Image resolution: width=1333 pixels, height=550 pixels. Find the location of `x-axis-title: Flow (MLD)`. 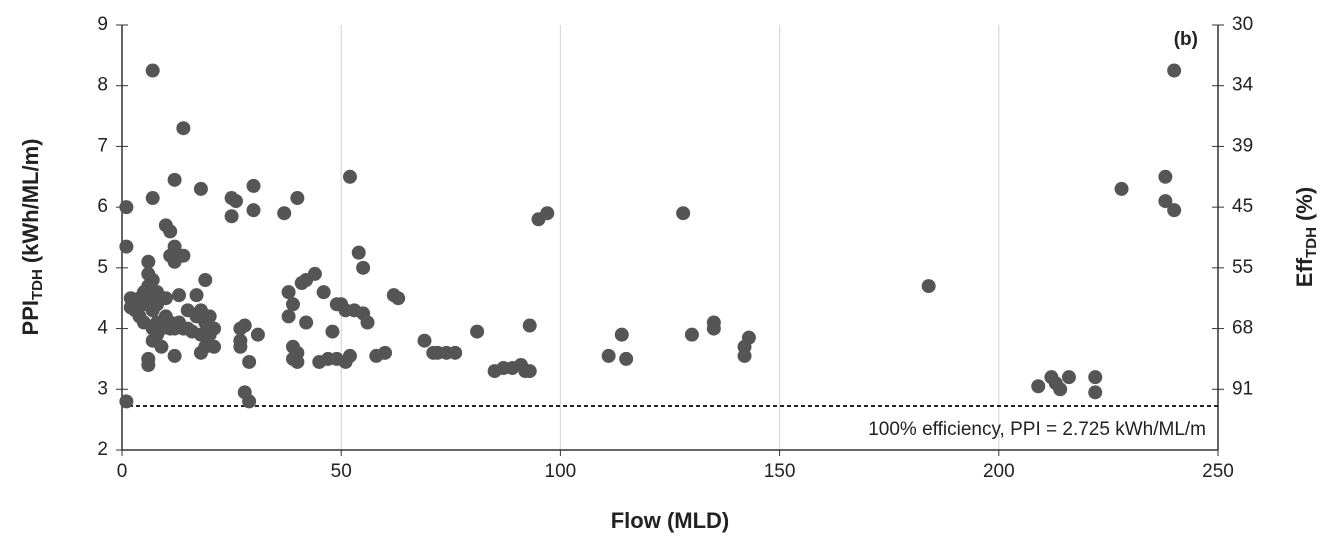

x-axis-title: Flow (MLD) is located at coordinates (670, 520).